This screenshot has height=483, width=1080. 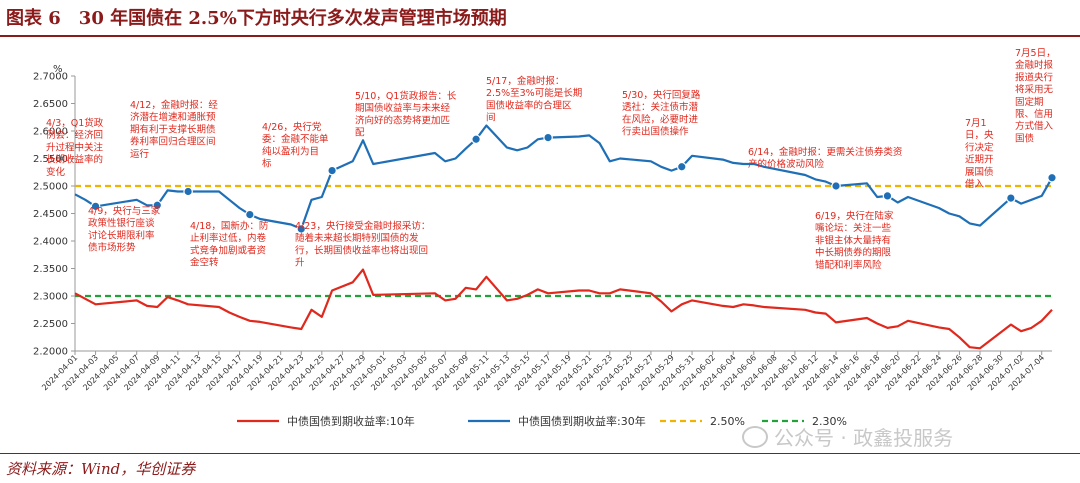 What do you see at coordinates (74, 160) in the screenshot?
I see `annotation-line: 长期收益率的` at bounding box center [74, 160].